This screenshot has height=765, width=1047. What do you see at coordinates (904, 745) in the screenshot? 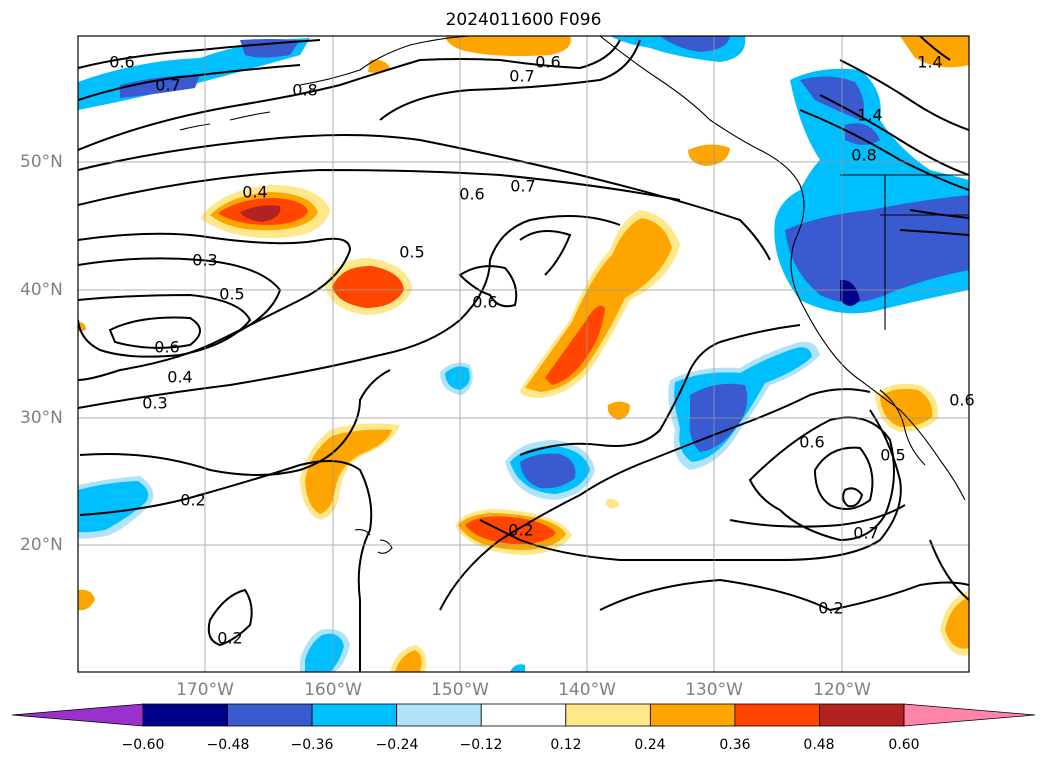
I see `colorbar-tick: 0.60` at bounding box center [904, 745].